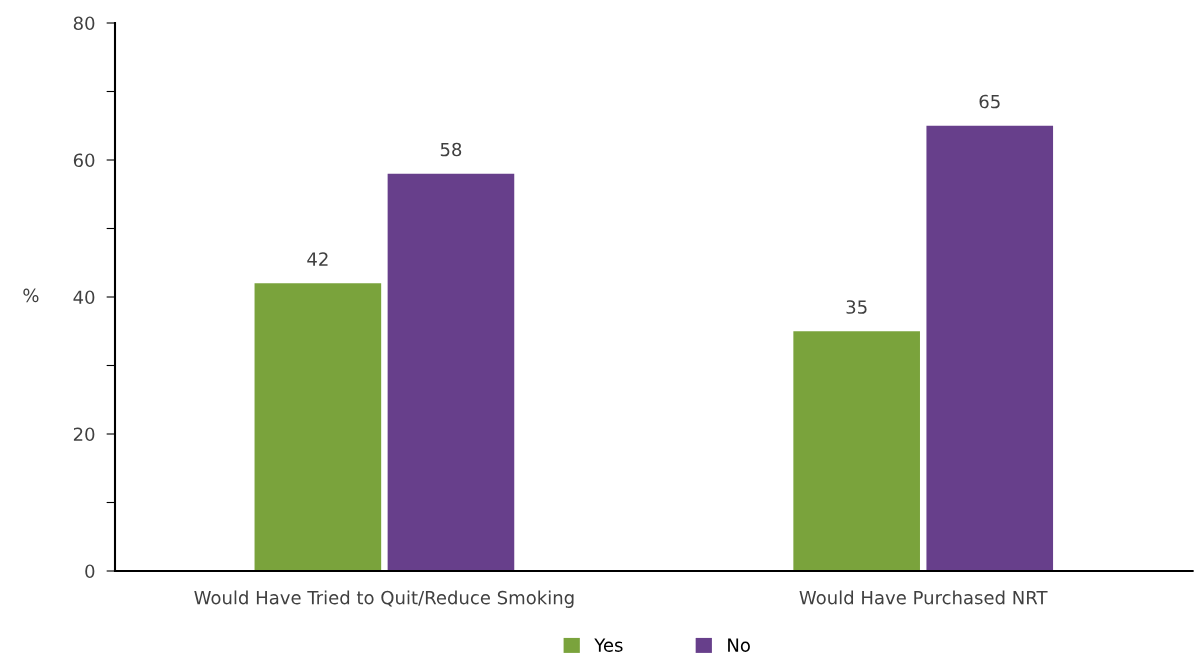 The height and width of the screenshot is (665, 1195). I want to click on x-tick-label: Would Have Tried to Quit/Reduce Smoking, so click(384, 599).